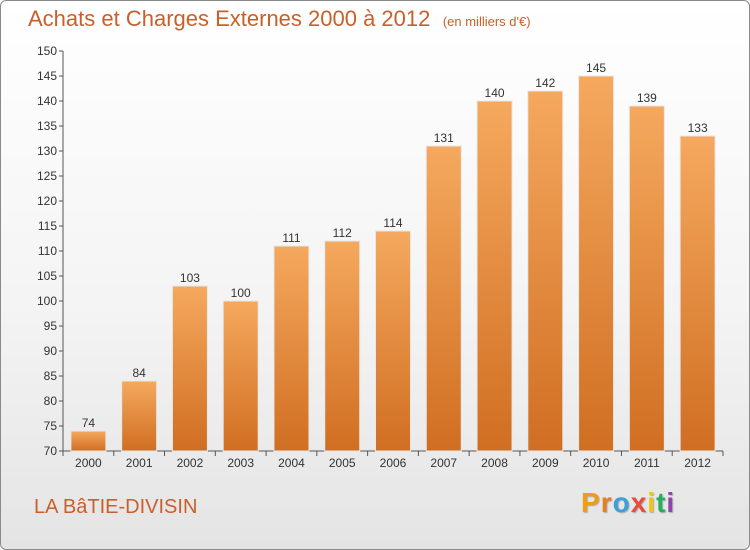 This screenshot has height=550, width=750. I want to click on chart-title: Achats et Charges Externes 2000 à 2012, so click(229, 18).